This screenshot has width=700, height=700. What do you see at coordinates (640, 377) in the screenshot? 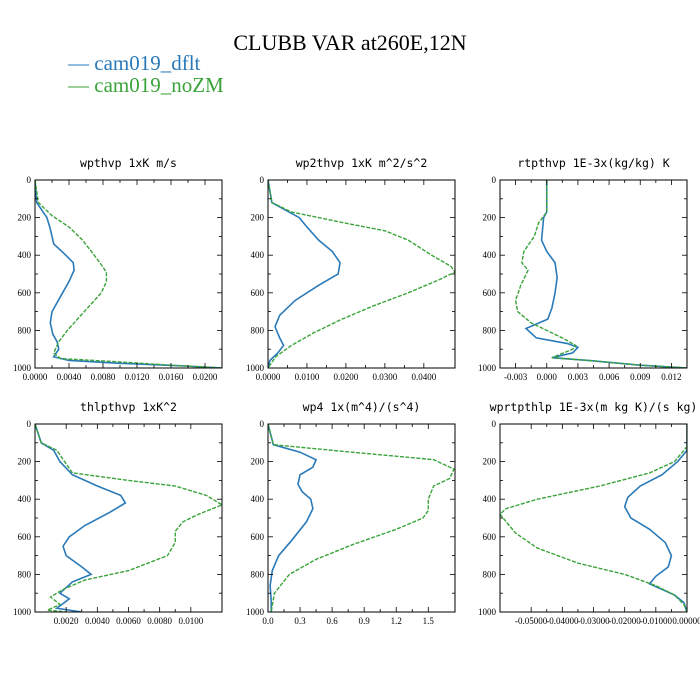
I see `x-tick-label: 0.009` at bounding box center [640, 377].